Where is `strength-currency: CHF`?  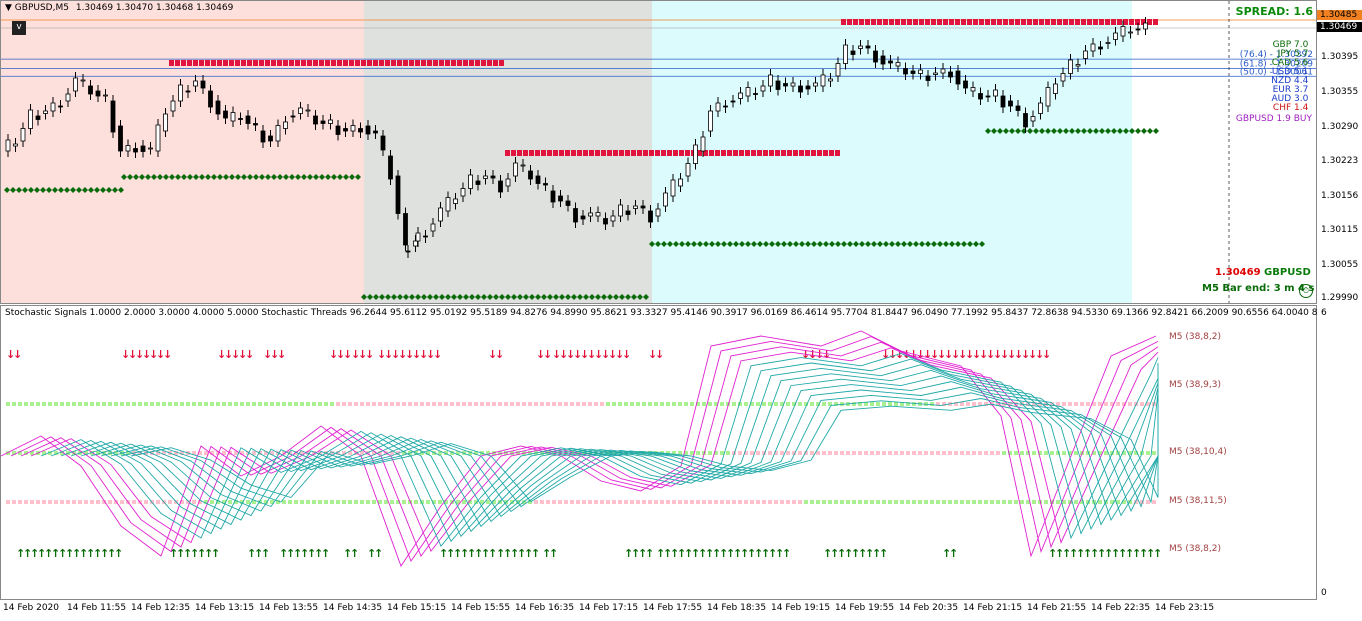 strength-currency: CHF is located at coordinates (1283, 108).